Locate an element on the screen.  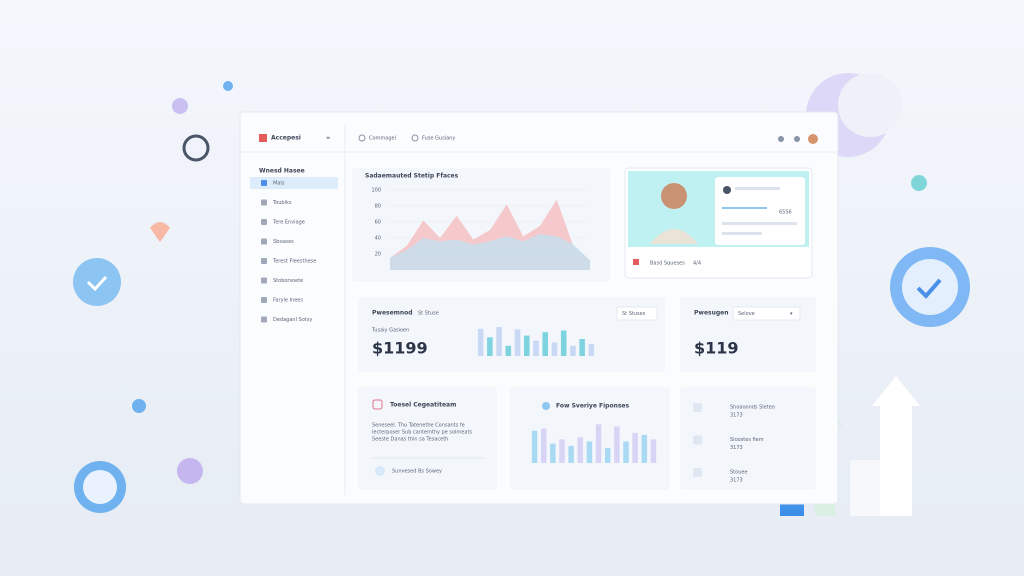
paragraph-line: Seneseel. Thu Tatenethe Consants fe is located at coordinates (418, 426).